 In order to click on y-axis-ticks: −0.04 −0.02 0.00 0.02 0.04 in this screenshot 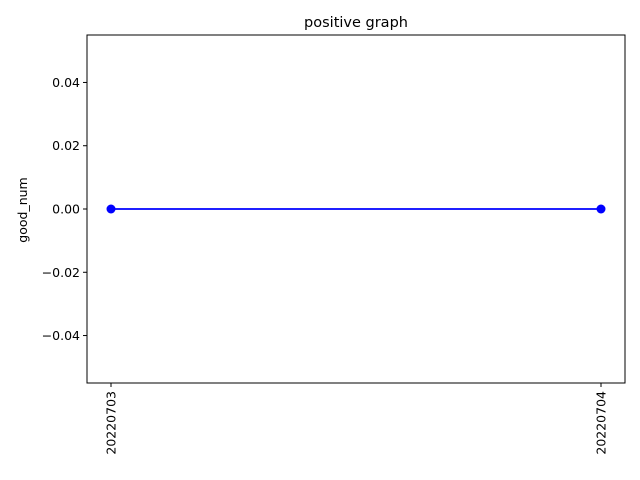, I will do `click(64, 209)`.